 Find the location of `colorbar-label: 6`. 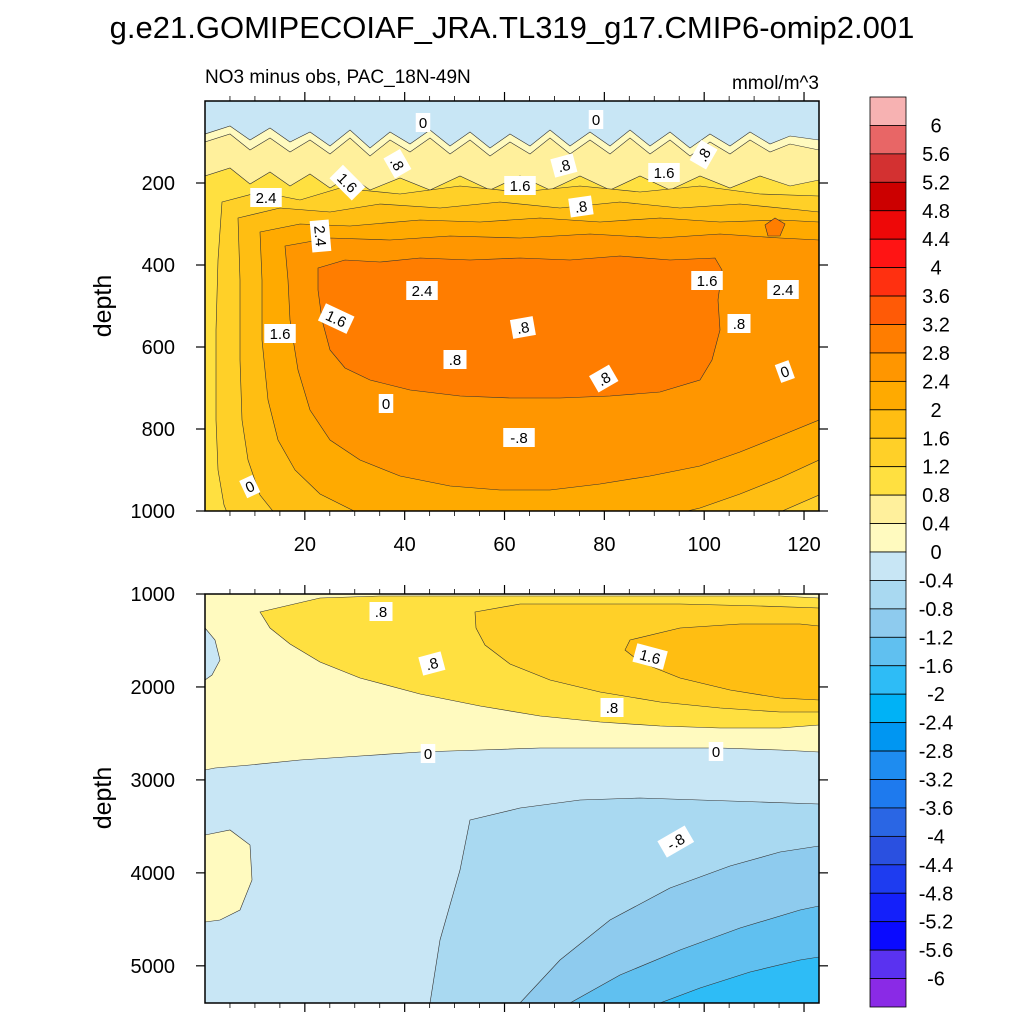

colorbar-label: 6 is located at coordinates (935, 126).